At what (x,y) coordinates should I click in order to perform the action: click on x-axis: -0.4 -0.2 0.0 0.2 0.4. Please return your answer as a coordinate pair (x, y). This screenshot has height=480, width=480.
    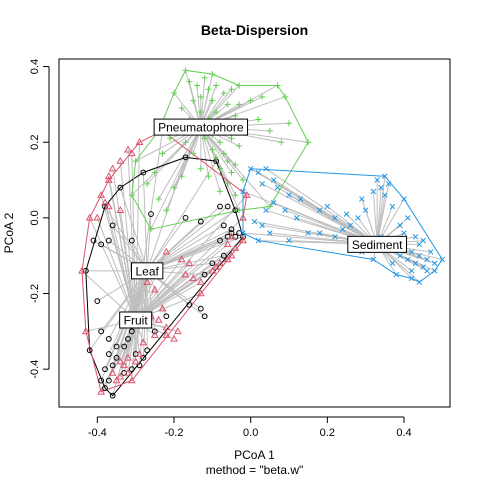
    Looking at the image, I should click on (250, 427).